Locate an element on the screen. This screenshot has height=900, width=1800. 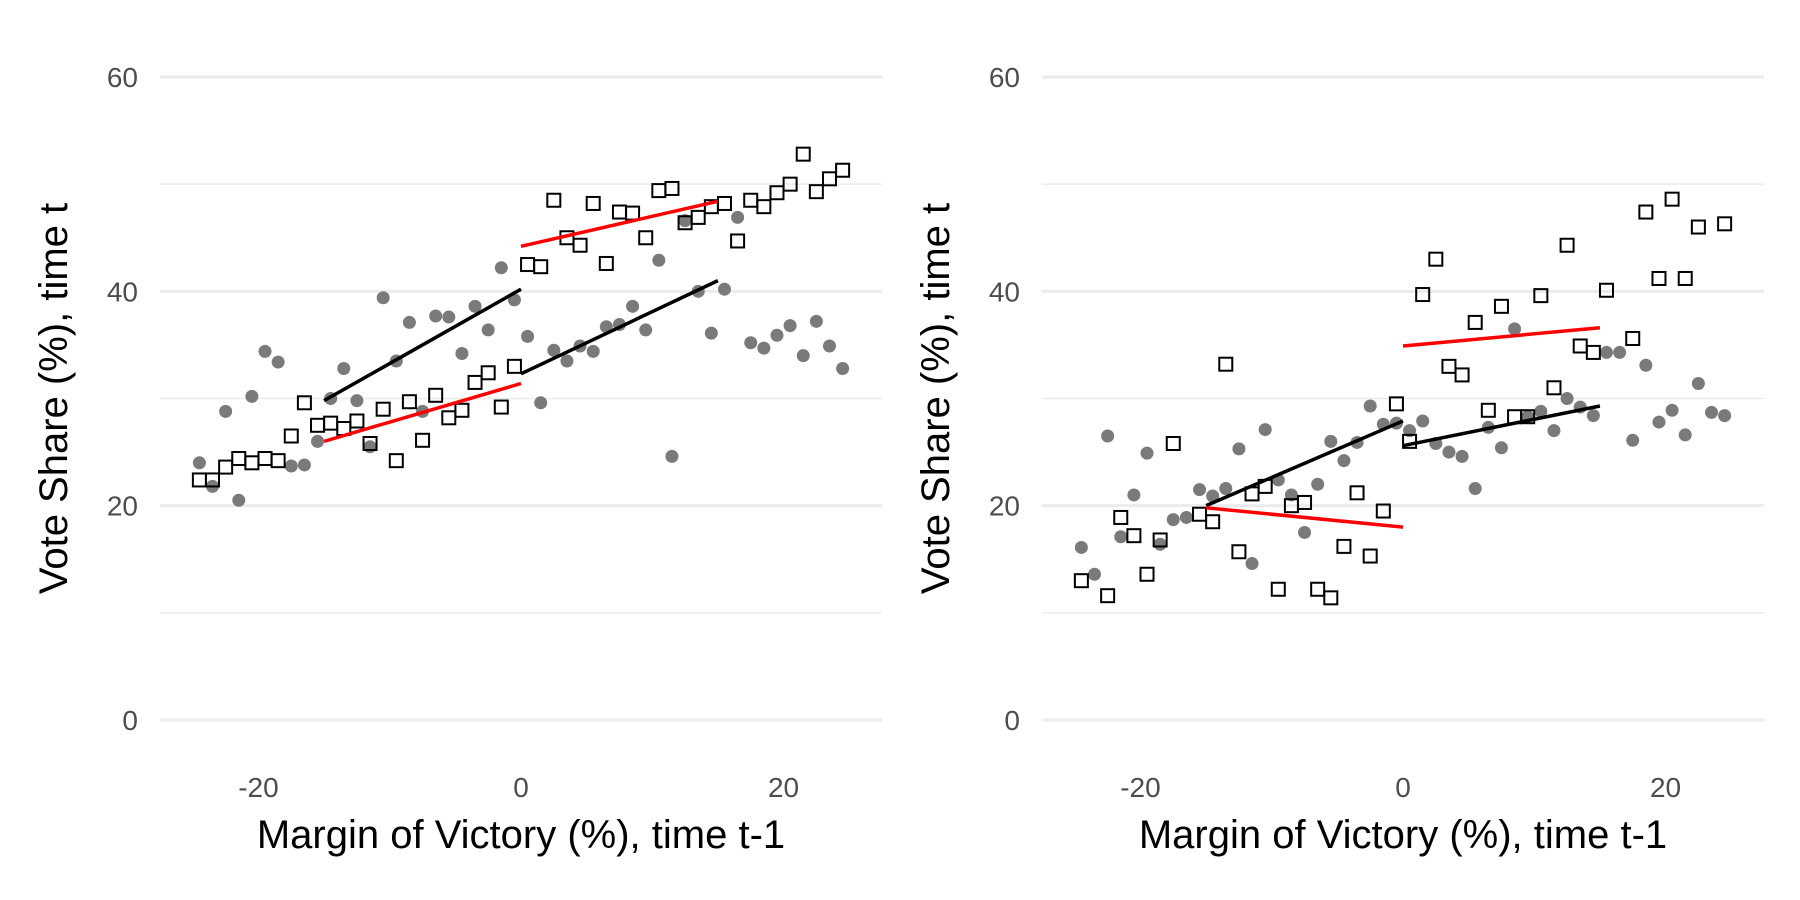
y-tick-label: 20 is located at coordinates (1004, 506).